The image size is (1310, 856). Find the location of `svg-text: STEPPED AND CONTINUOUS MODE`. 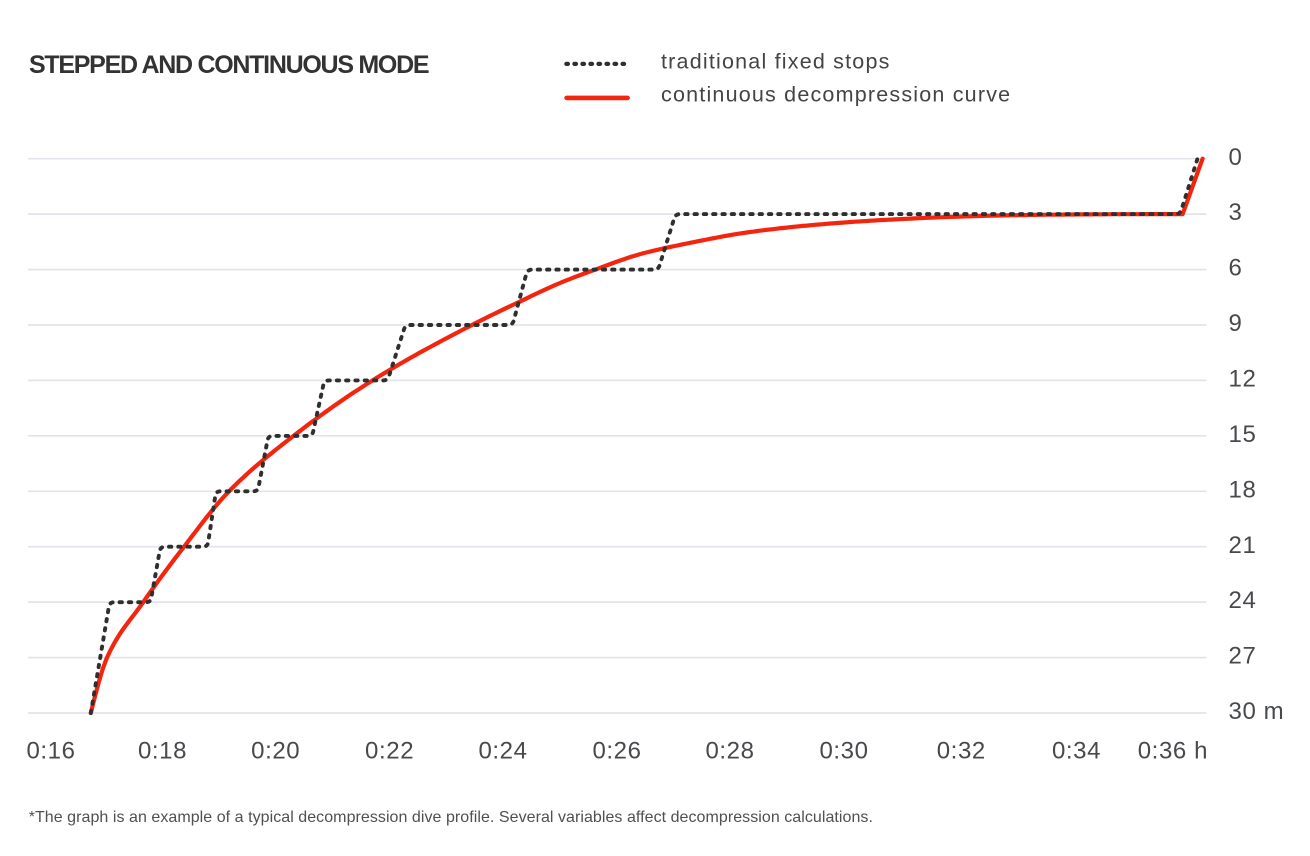

svg-text: STEPPED AND CONTINUOUS MODE is located at coordinates (229, 65).